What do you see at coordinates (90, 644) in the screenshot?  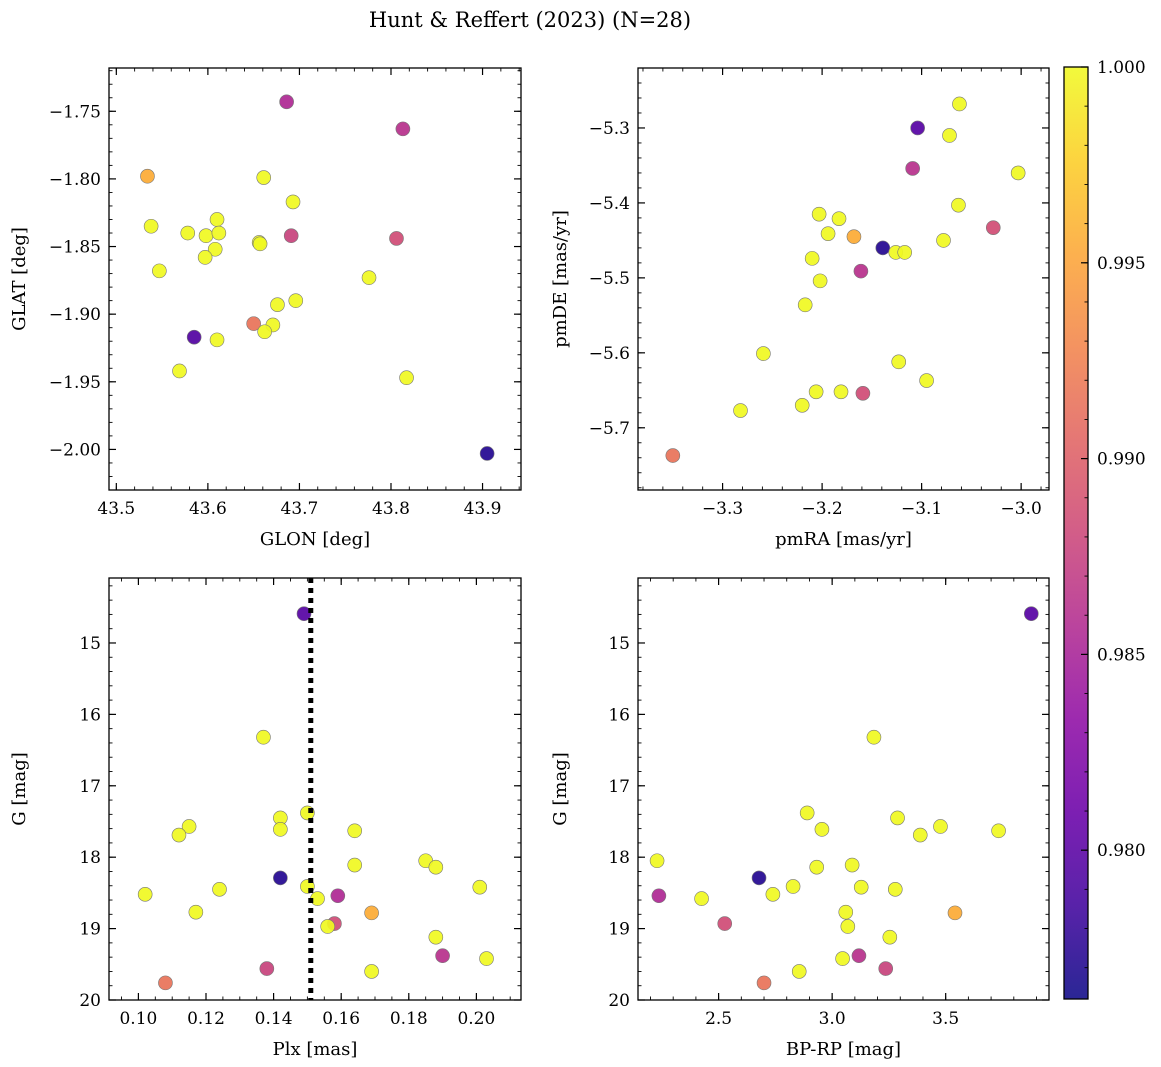 I see `y-tick-label: 15` at bounding box center [90, 644].